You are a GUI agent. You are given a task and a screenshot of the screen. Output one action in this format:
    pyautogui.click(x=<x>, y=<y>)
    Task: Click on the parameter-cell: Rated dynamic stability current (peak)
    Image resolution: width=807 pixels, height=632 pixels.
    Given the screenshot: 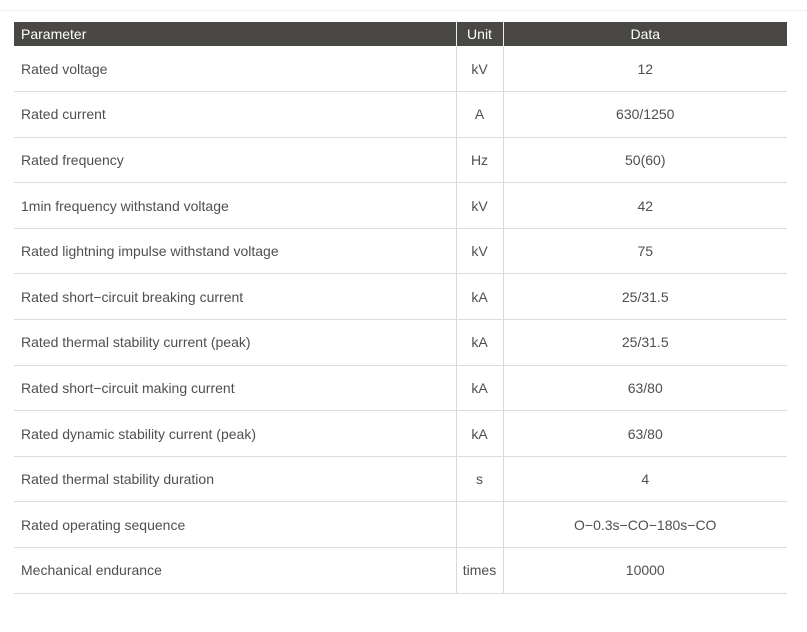 What is the action you would take?
    pyautogui.click(x=235, y=433)
    